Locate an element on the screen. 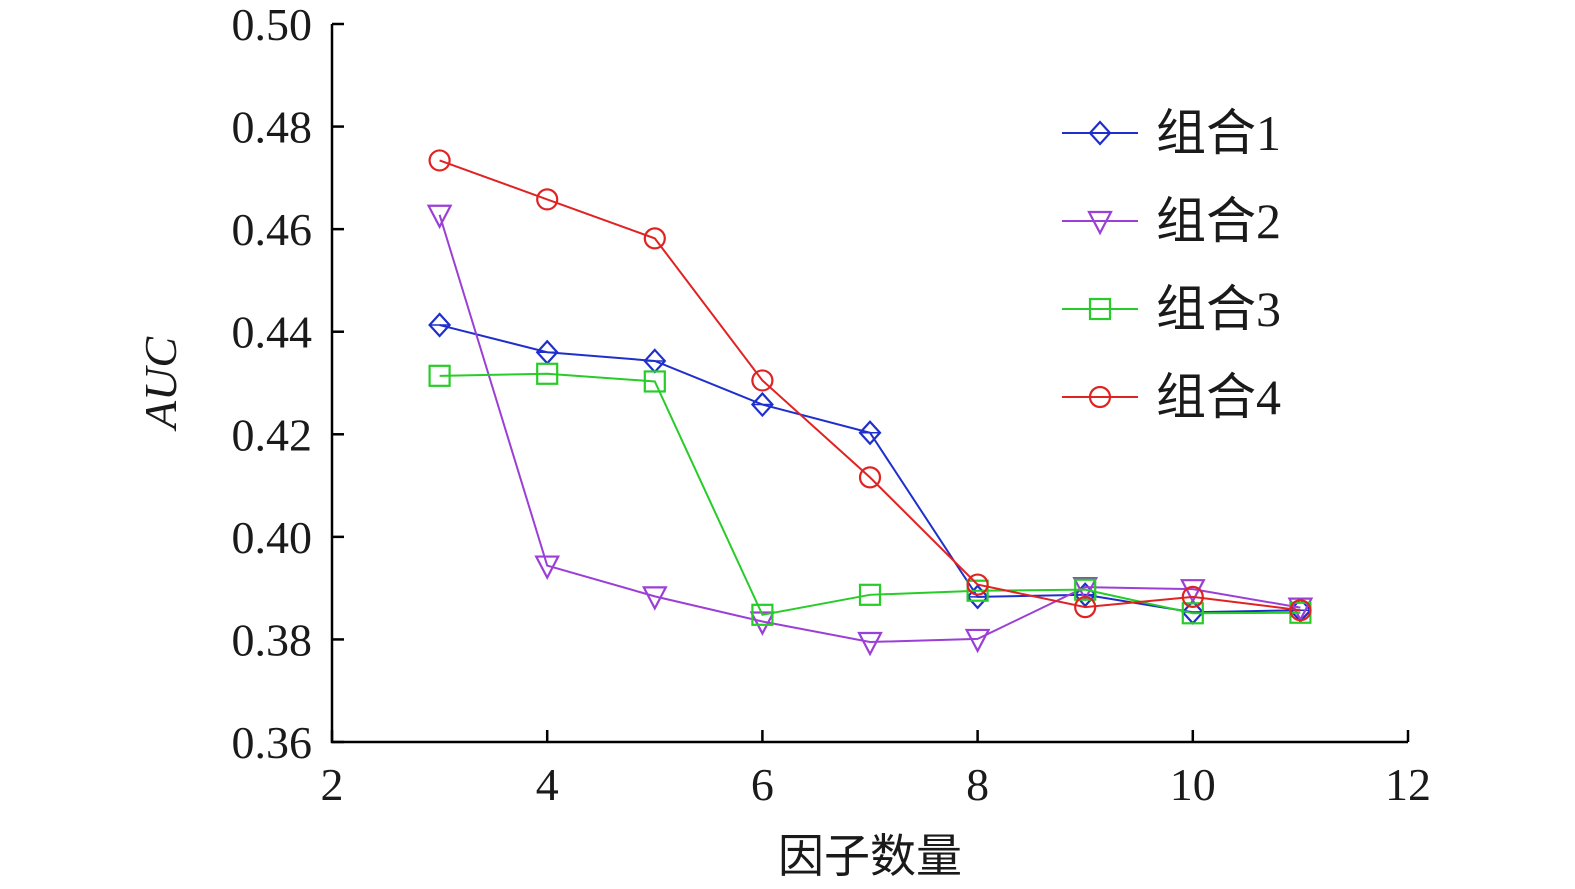 This screenshot has width=1575, height=889. x-tick-label: 6 is located at coordinates (762, 784).